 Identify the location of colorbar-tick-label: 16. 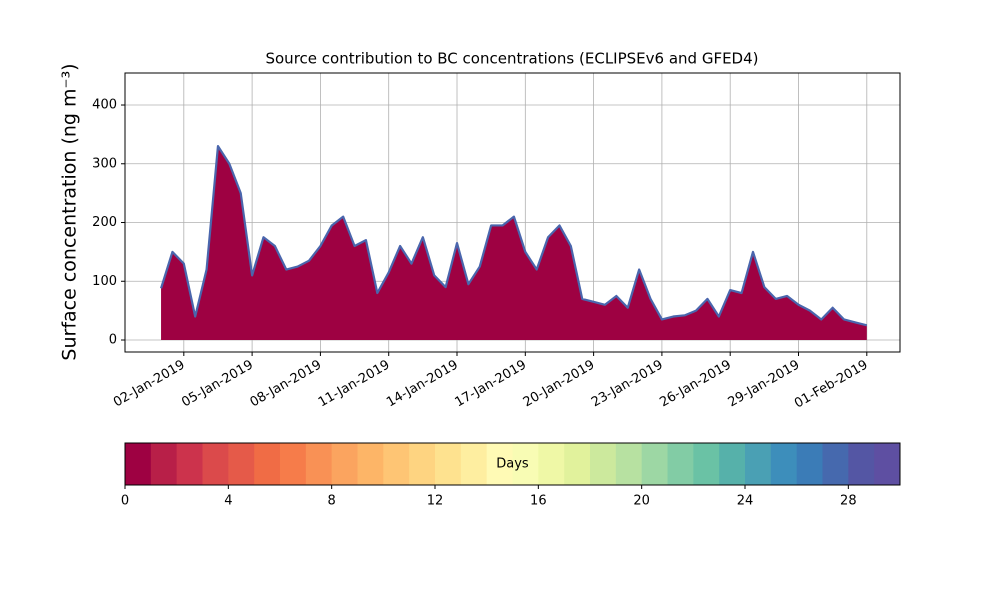
(538, 501).